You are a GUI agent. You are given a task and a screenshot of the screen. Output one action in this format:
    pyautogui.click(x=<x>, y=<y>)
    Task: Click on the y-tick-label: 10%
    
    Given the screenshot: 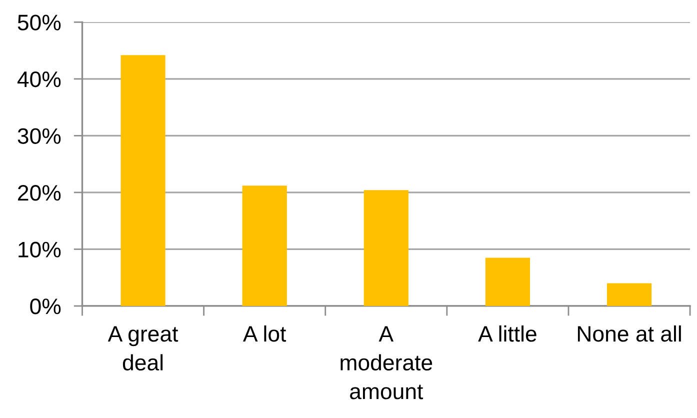 What is the action you would take?
    pyautogui.click(x=39, y=250)
    